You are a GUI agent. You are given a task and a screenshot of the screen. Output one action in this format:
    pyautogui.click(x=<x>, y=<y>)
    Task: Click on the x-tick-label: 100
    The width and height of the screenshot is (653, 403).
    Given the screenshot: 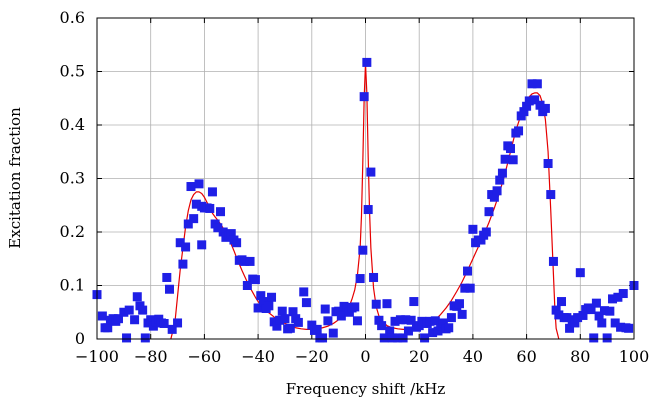 What is the action you would take?
    pyautogui.click(x=634, y=356)
    